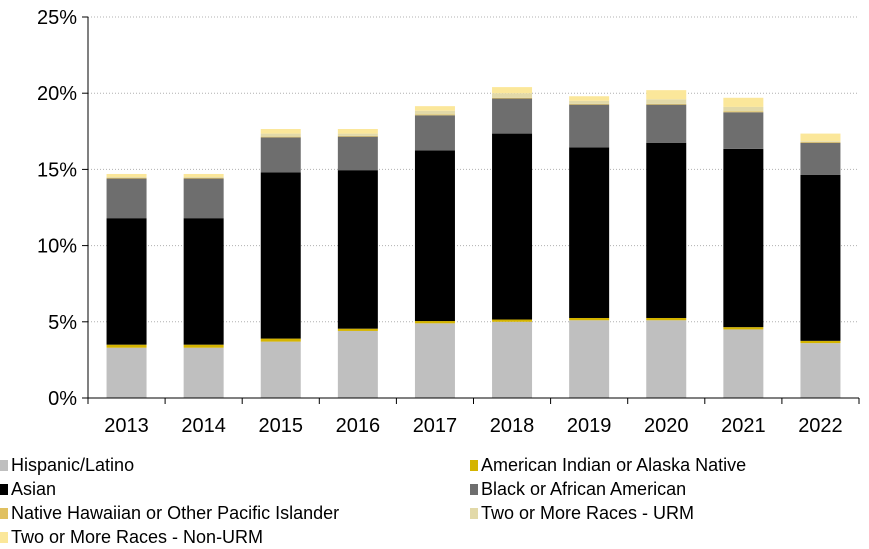  What do you see at coordinates (512, 426) in the screenshot?
I see `x-tick-label: 2018` at bounding box center [512, 426].